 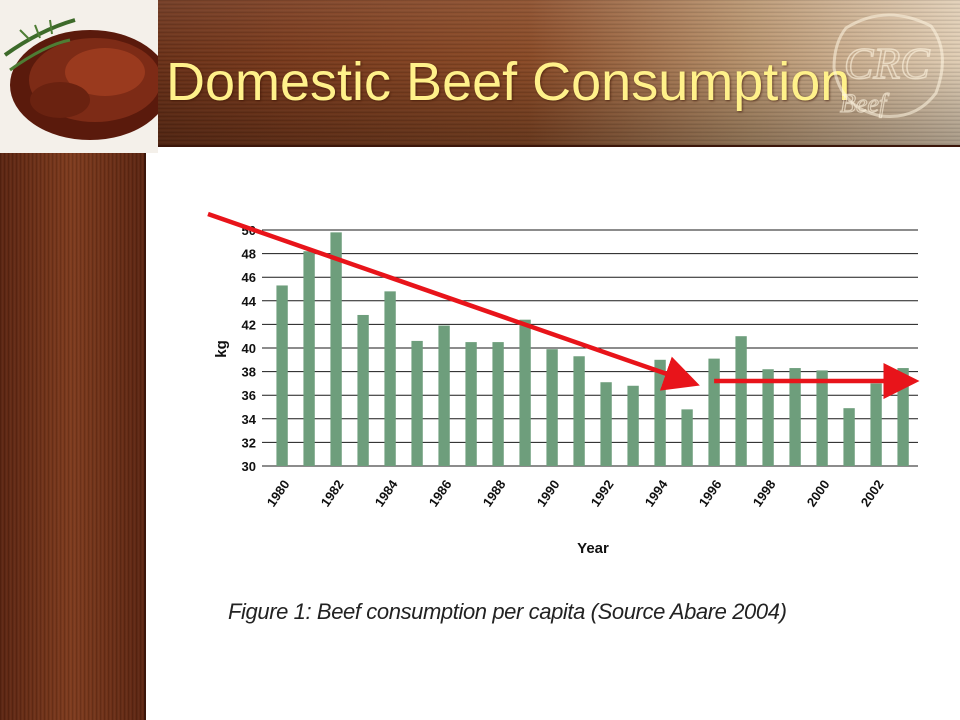 What do you see at coordinates (818, 493) in the screenshot?
I see `x-tick-label: 2000` at bounding box center [818, 493].